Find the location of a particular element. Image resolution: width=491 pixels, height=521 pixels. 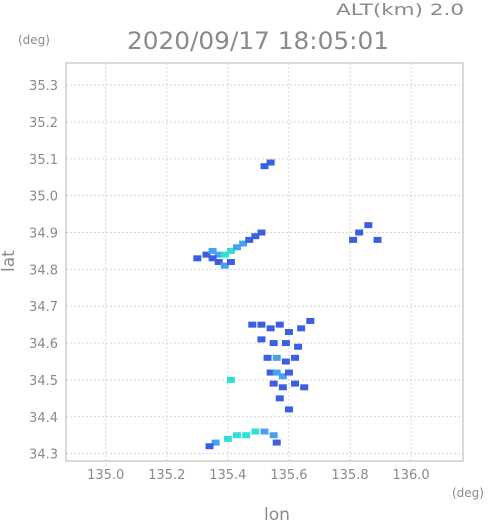

x-tick-label: 135.0 is located at coordinates (105, 475).